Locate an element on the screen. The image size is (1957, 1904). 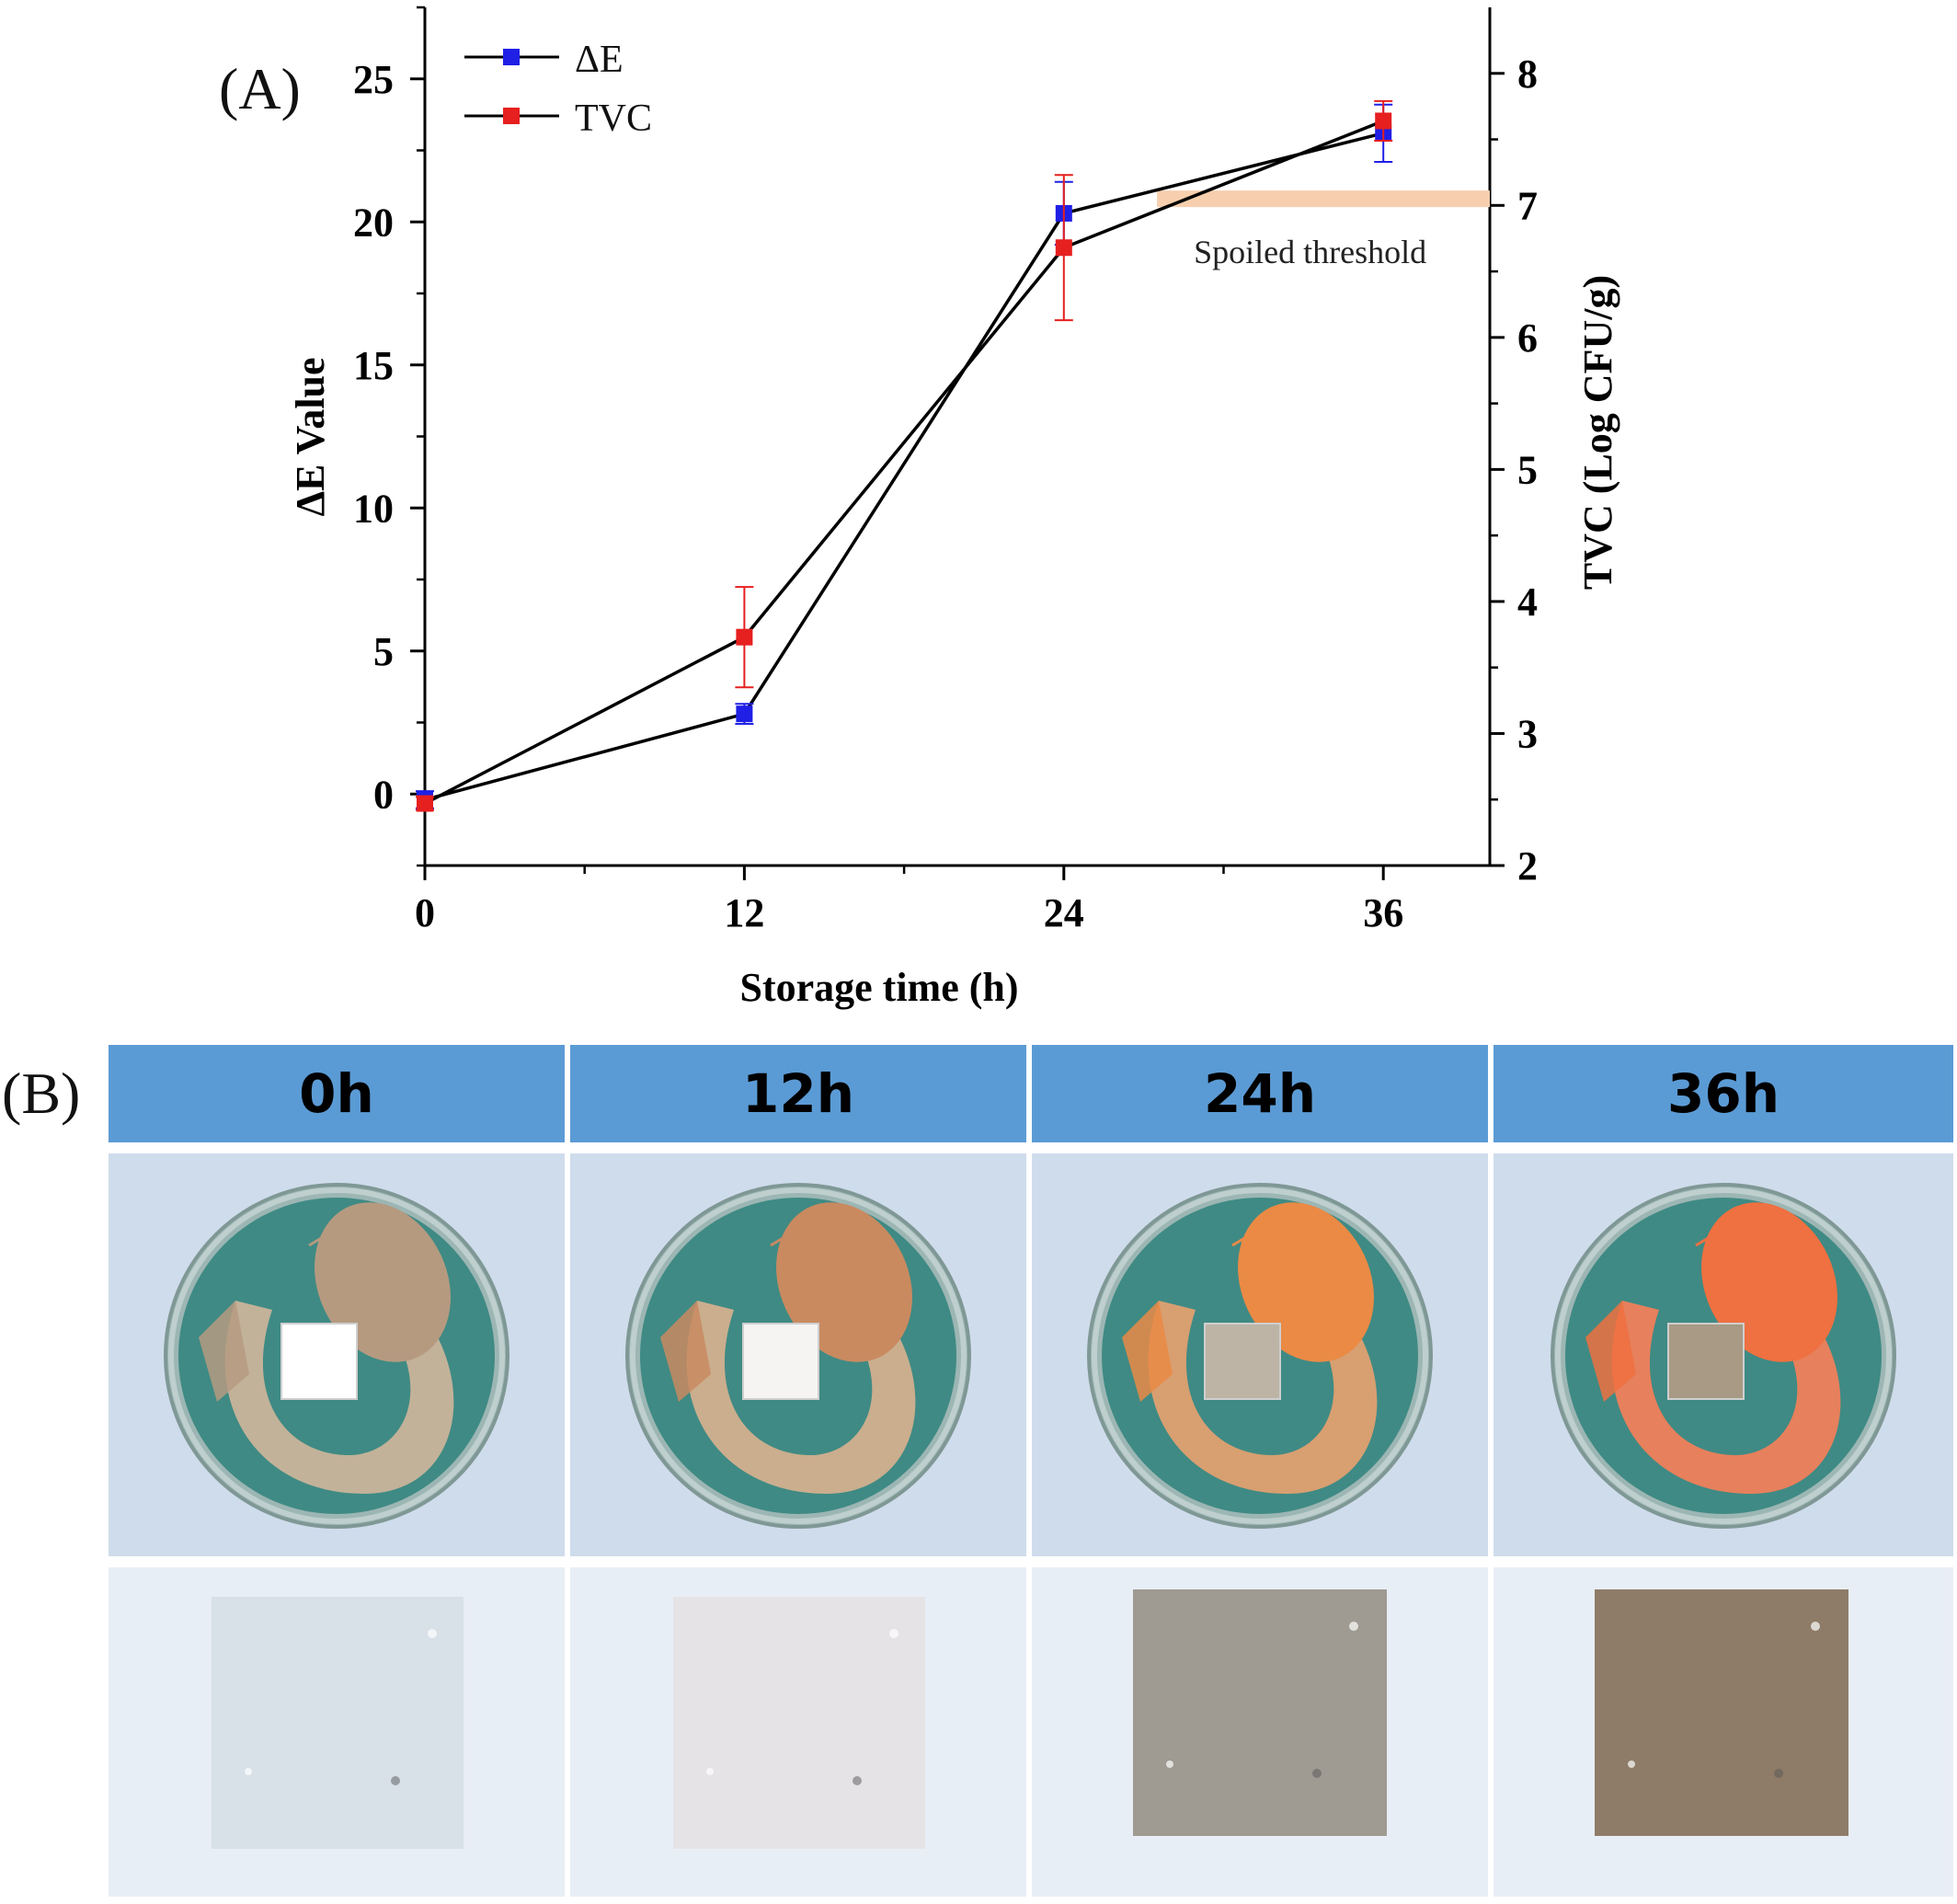
y2-tick-label: 4 is located at coordinates (1527, 602).